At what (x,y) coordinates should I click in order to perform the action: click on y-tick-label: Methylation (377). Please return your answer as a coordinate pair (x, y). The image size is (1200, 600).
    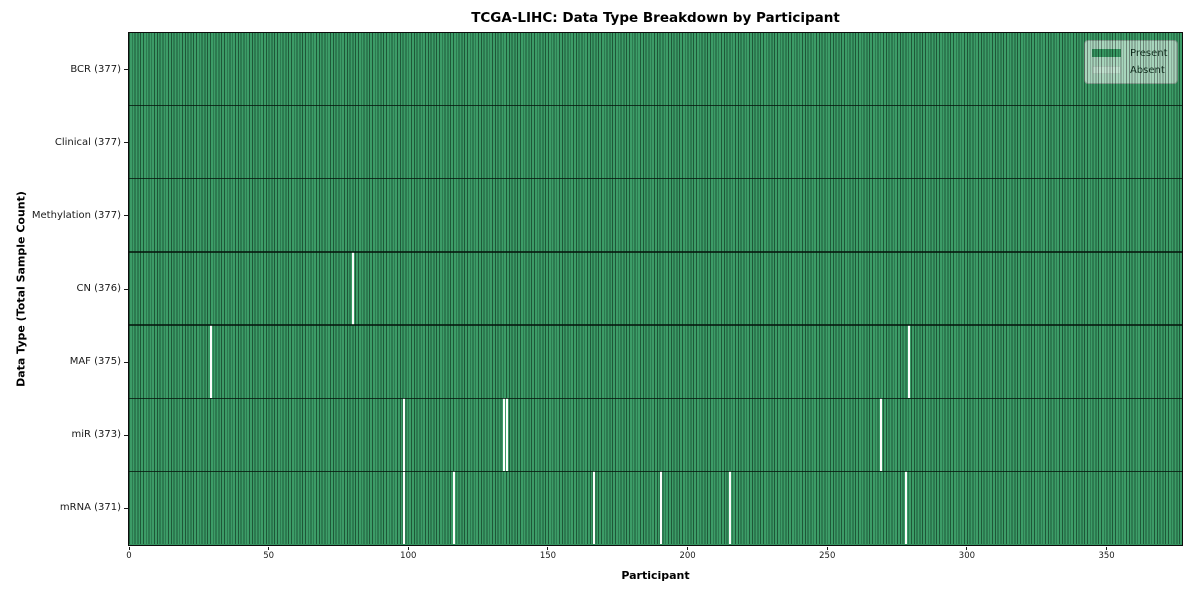
    Looking at the image, I should click on (76, 215).